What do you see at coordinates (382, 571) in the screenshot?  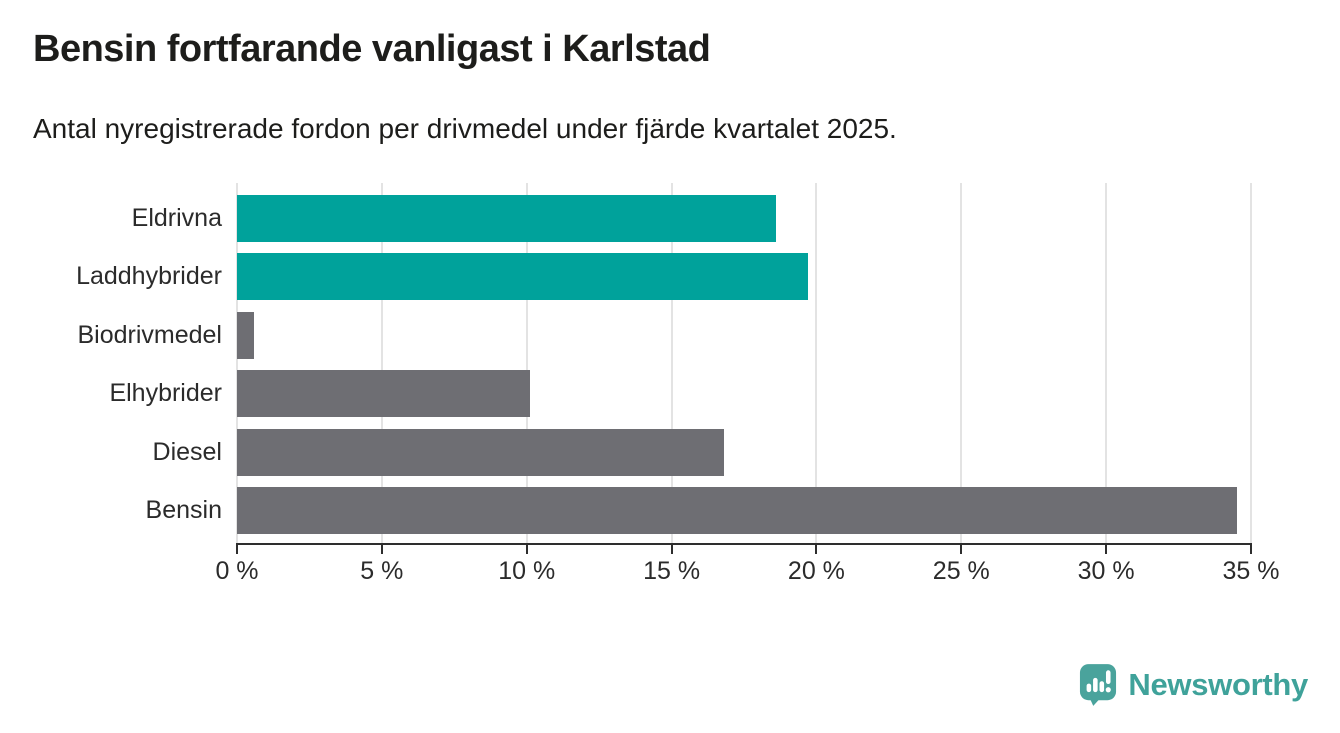 I see `x-axis-tick-label-5: 5 %` at bounding box center [382, 571].